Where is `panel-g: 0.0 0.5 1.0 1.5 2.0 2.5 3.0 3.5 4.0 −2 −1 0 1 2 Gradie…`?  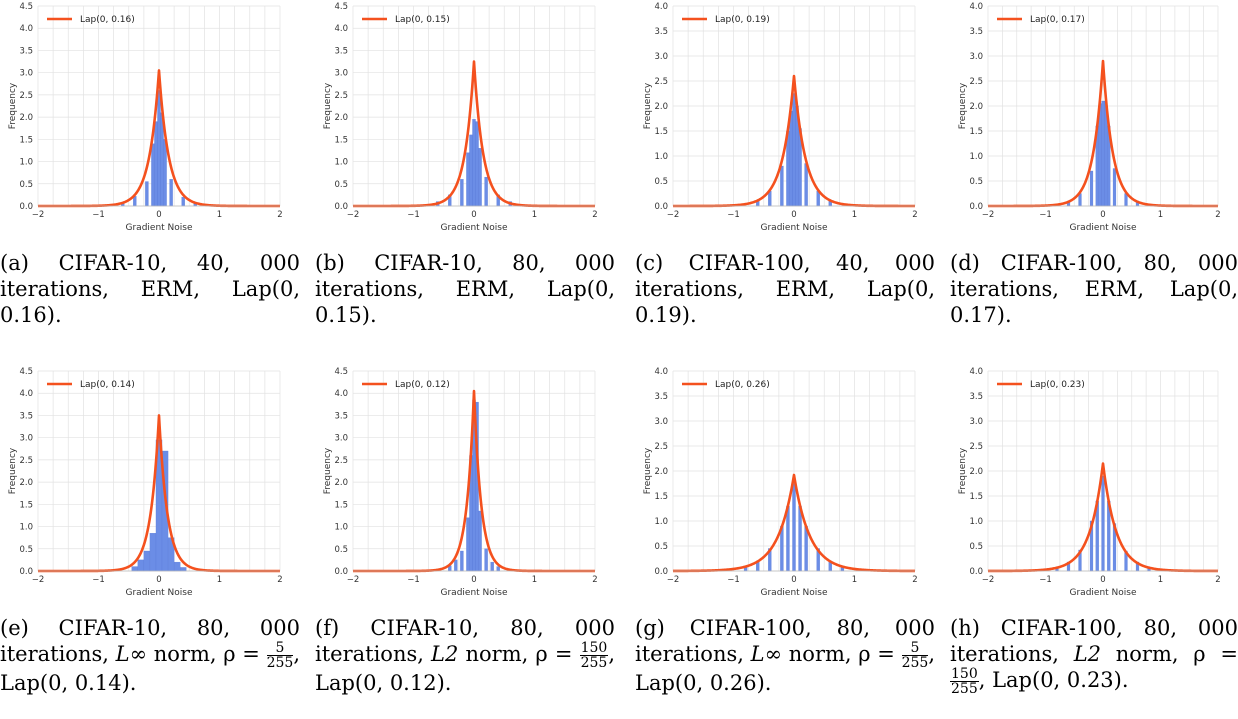 panel-g: 0.0 0.5 1.0 1.5 2.0 2.5 3.0 3.5 4.0 −2 −1 0 1 2 Gradie… is located at coordinates (785, 530).